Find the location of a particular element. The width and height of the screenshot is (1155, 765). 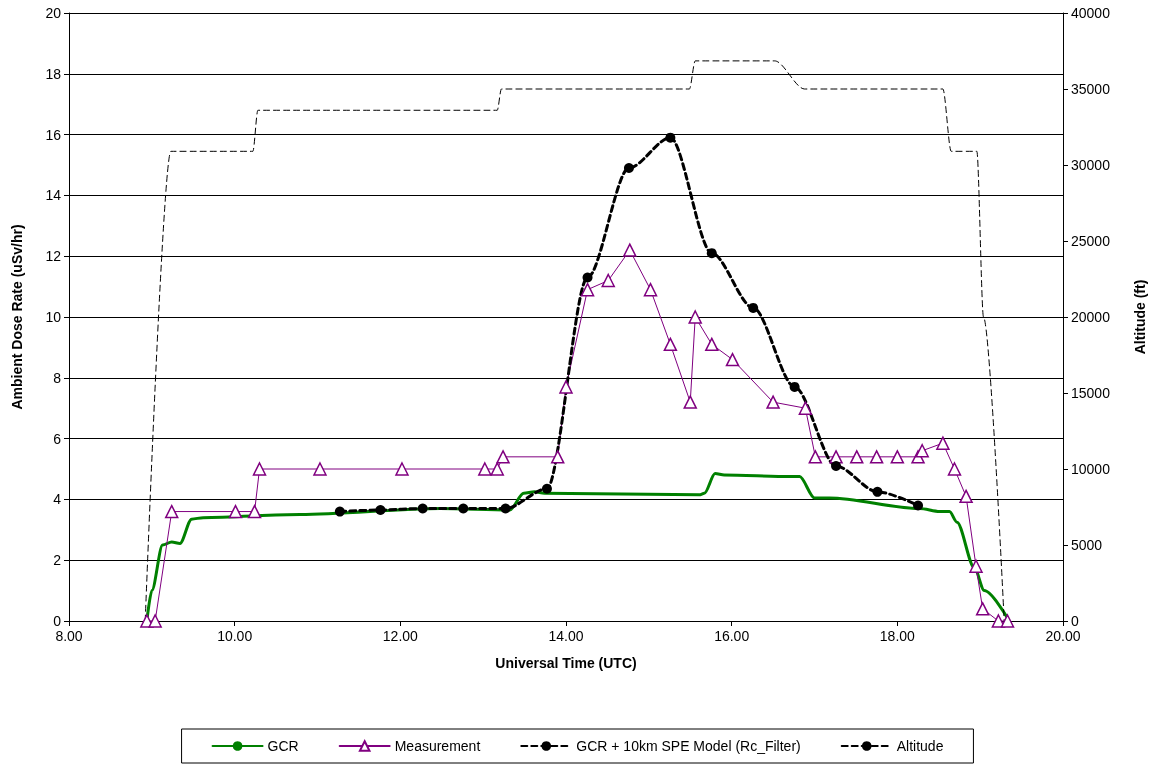

y2-axis-title: Altitude (ft) is located at coordinates (1140, 317).